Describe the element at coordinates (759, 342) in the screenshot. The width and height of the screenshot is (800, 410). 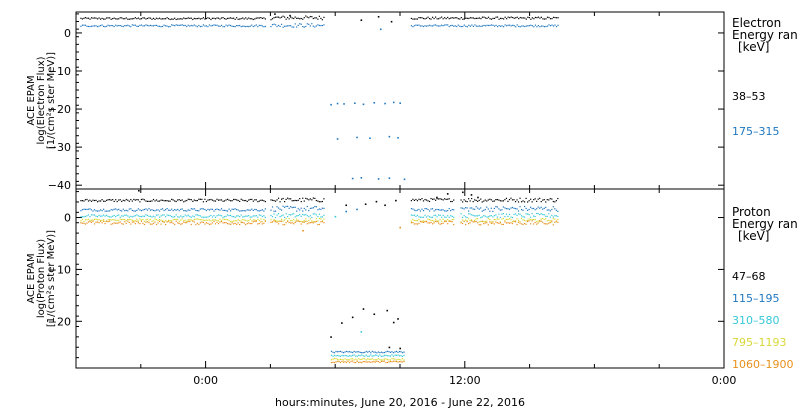
I see `proton-legend-item: 795–1193` at that location.